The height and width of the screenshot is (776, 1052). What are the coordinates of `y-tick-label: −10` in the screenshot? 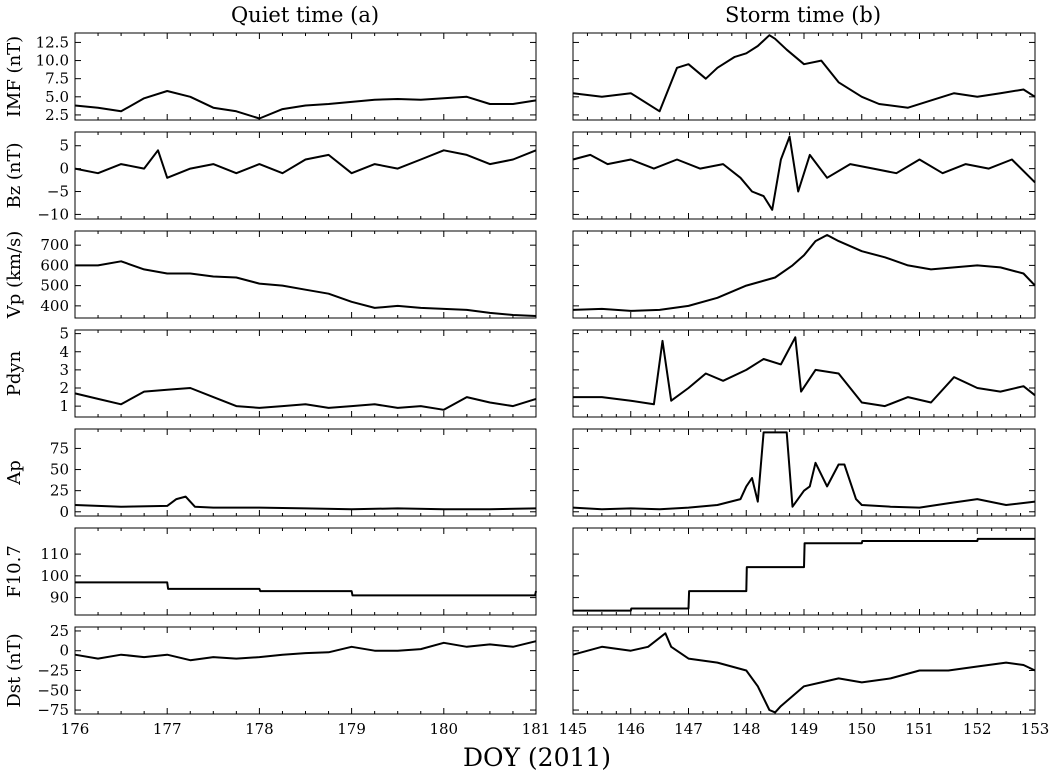 It's located at (53, 214).